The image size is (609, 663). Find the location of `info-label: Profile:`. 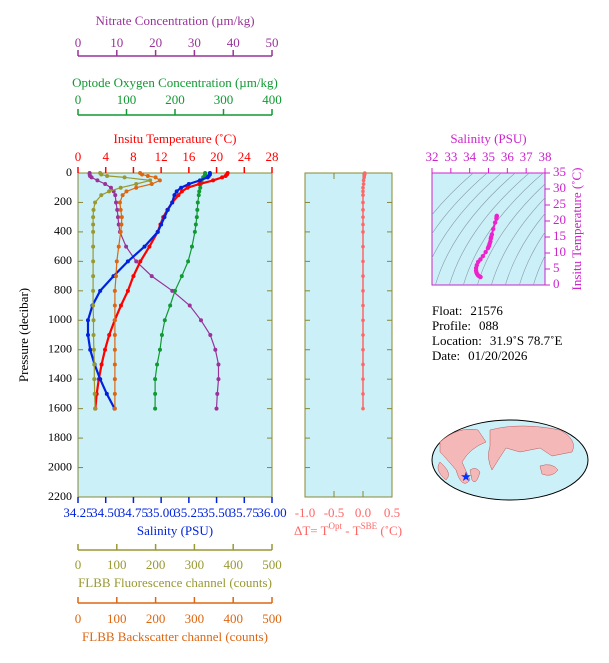

info-label: Profile: is located at coordinates (451, 325).